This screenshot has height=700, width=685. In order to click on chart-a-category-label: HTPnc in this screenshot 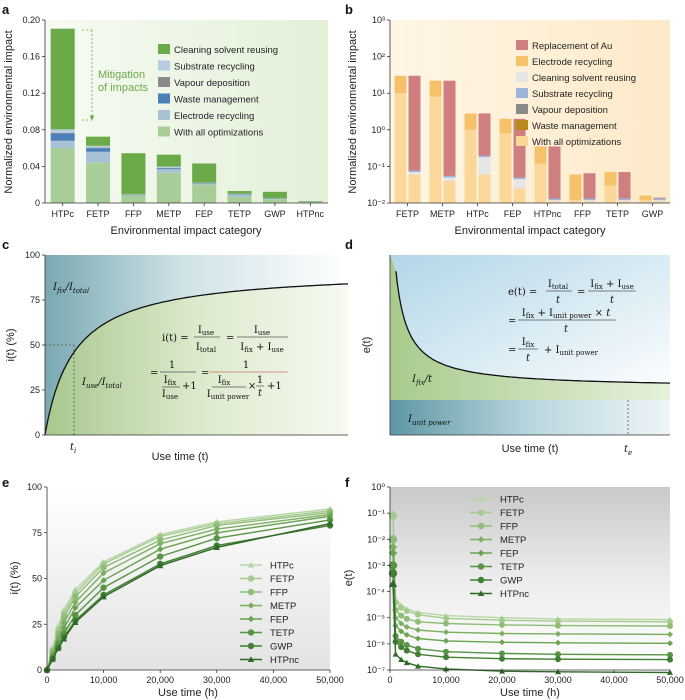, I will do `click(311, 214)`.